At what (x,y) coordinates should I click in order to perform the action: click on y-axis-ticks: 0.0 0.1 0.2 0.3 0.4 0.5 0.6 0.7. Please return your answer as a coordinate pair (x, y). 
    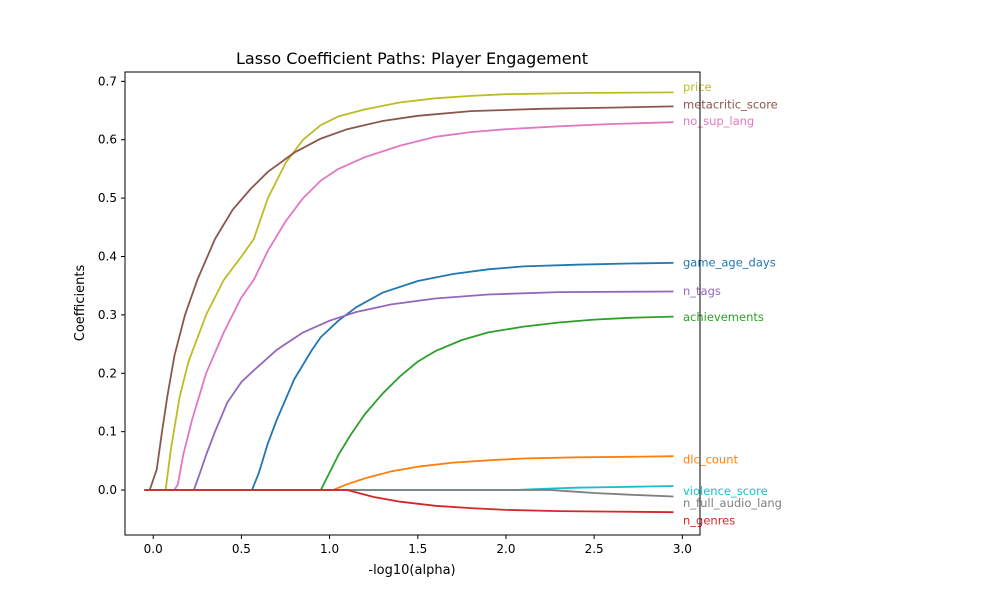
    Looking at the image, I should click on (111, 285).